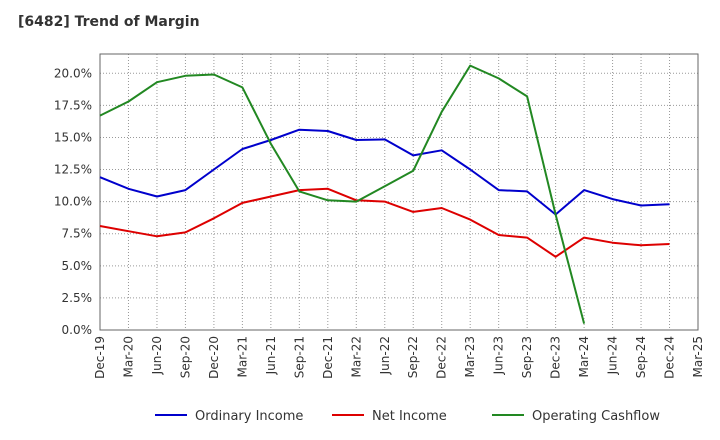 Image resolution: width=720 pixels, height=440 pixels. What do you see at coordinates (356, 356) in the screenshot?
I see `x-tick-label: Mar-22` at bounding box center [356, 356].